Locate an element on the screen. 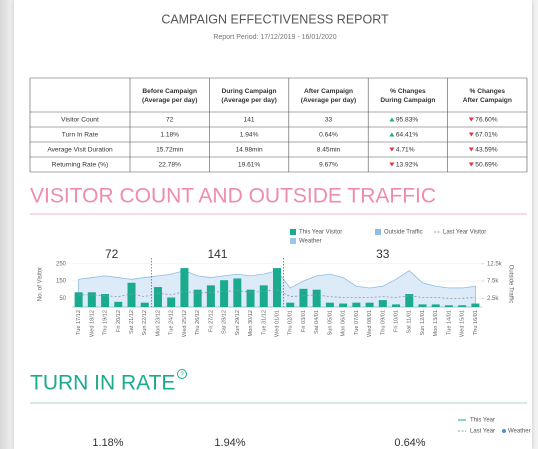 The image size is (538, 449). x-tick-label: Tue 07/01 is located at coordinates (357, 322).